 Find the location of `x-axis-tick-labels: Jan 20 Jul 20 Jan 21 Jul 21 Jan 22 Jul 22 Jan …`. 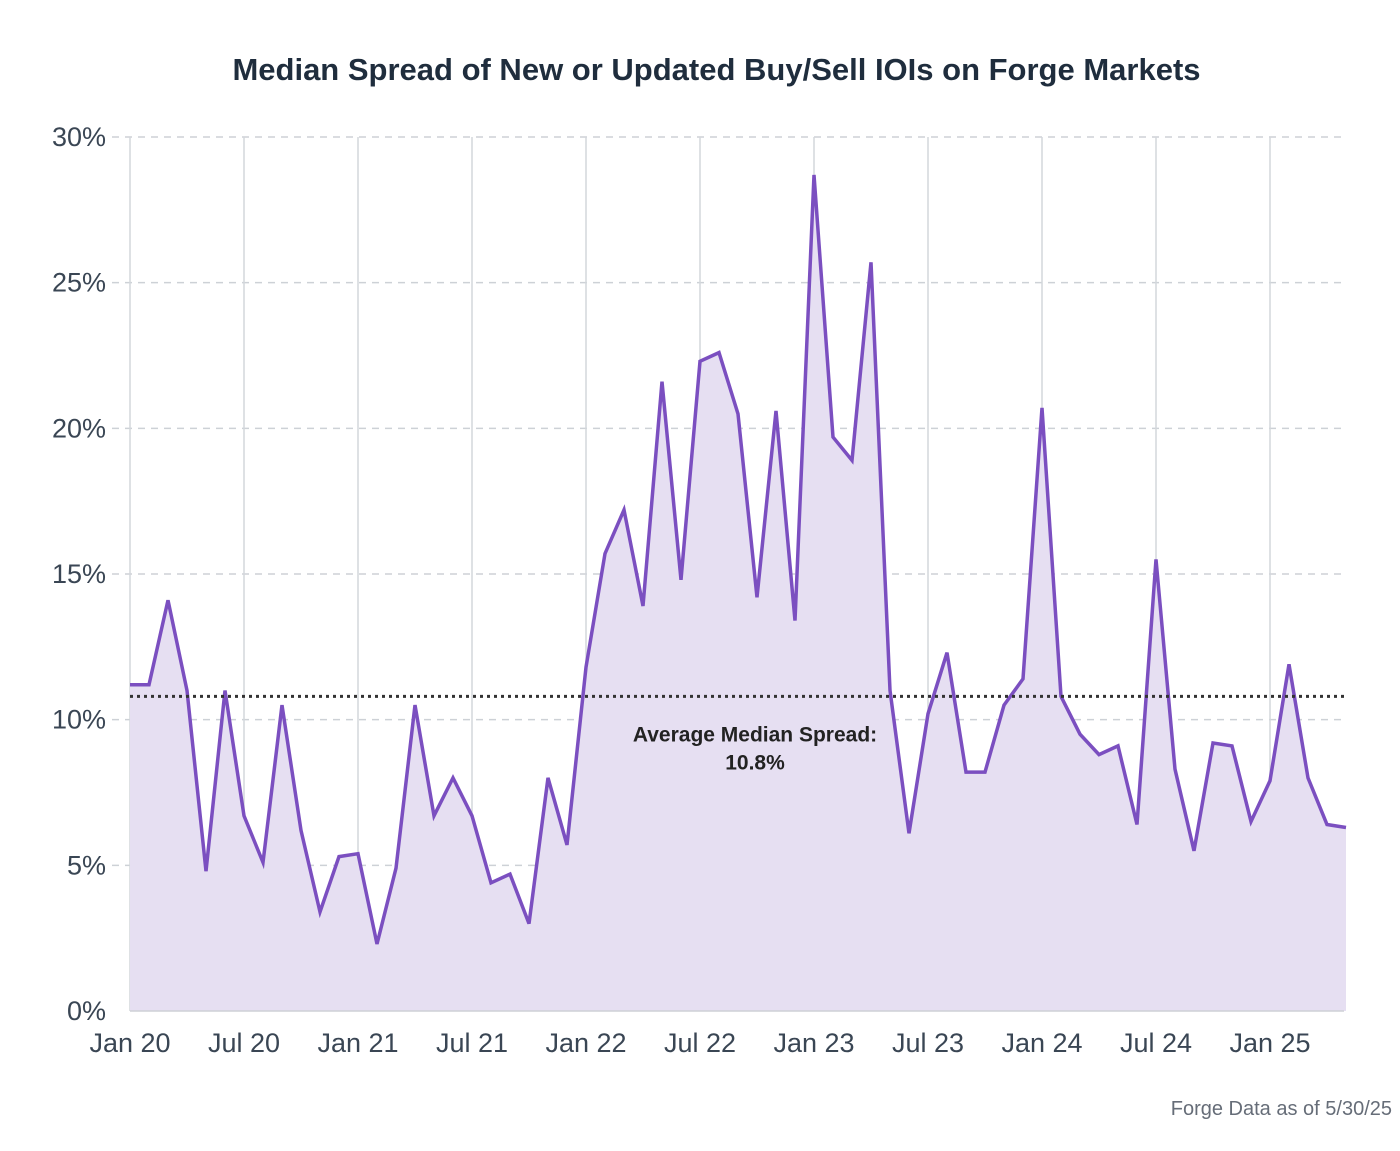

x-axis-tick-labels: Jan 20 Jul 20 Jan 21 Jul 21 Jan 22 Jul 22 Jan … is located at coordinates (699, 1043).